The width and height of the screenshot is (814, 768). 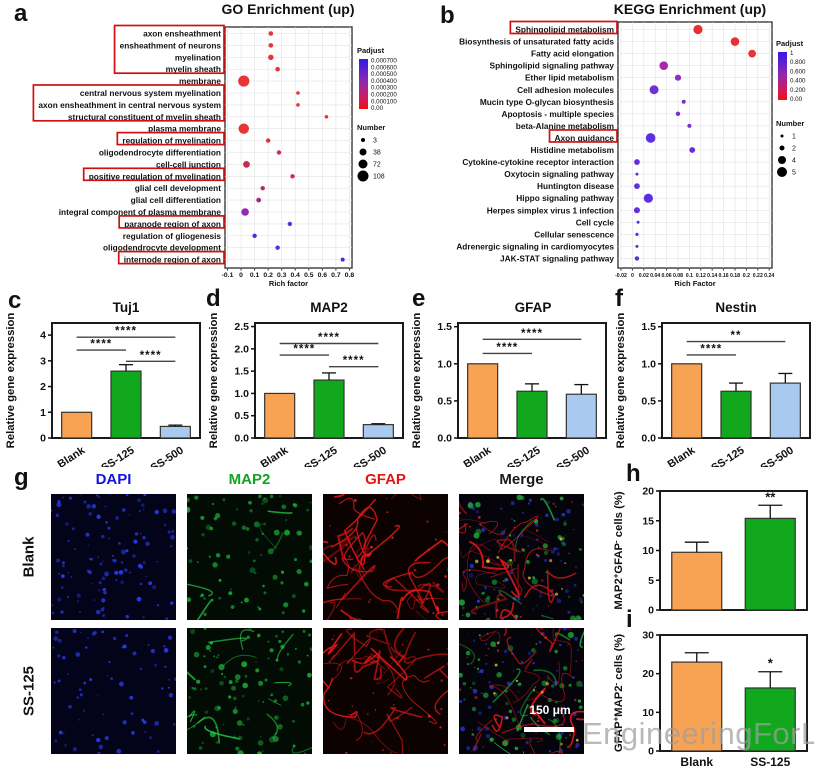 What do you see at coordinates (255, 275) in the screenshot?
I see `svg-text: 0.1` at bounding box center [255, 275].